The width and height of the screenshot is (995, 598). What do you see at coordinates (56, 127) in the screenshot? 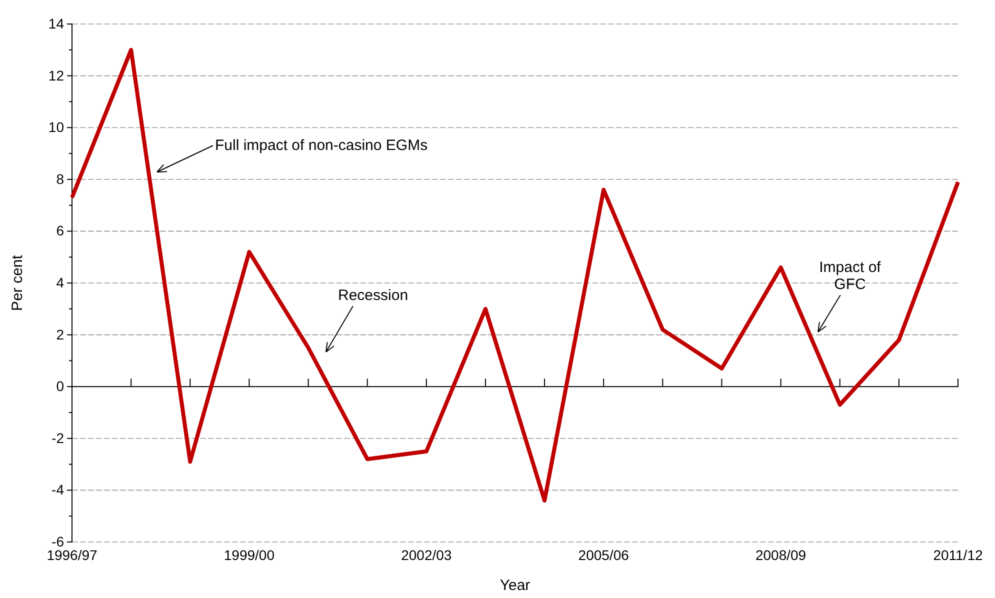
I see `y-tick-label: 10` at bounding box center [56, 127].